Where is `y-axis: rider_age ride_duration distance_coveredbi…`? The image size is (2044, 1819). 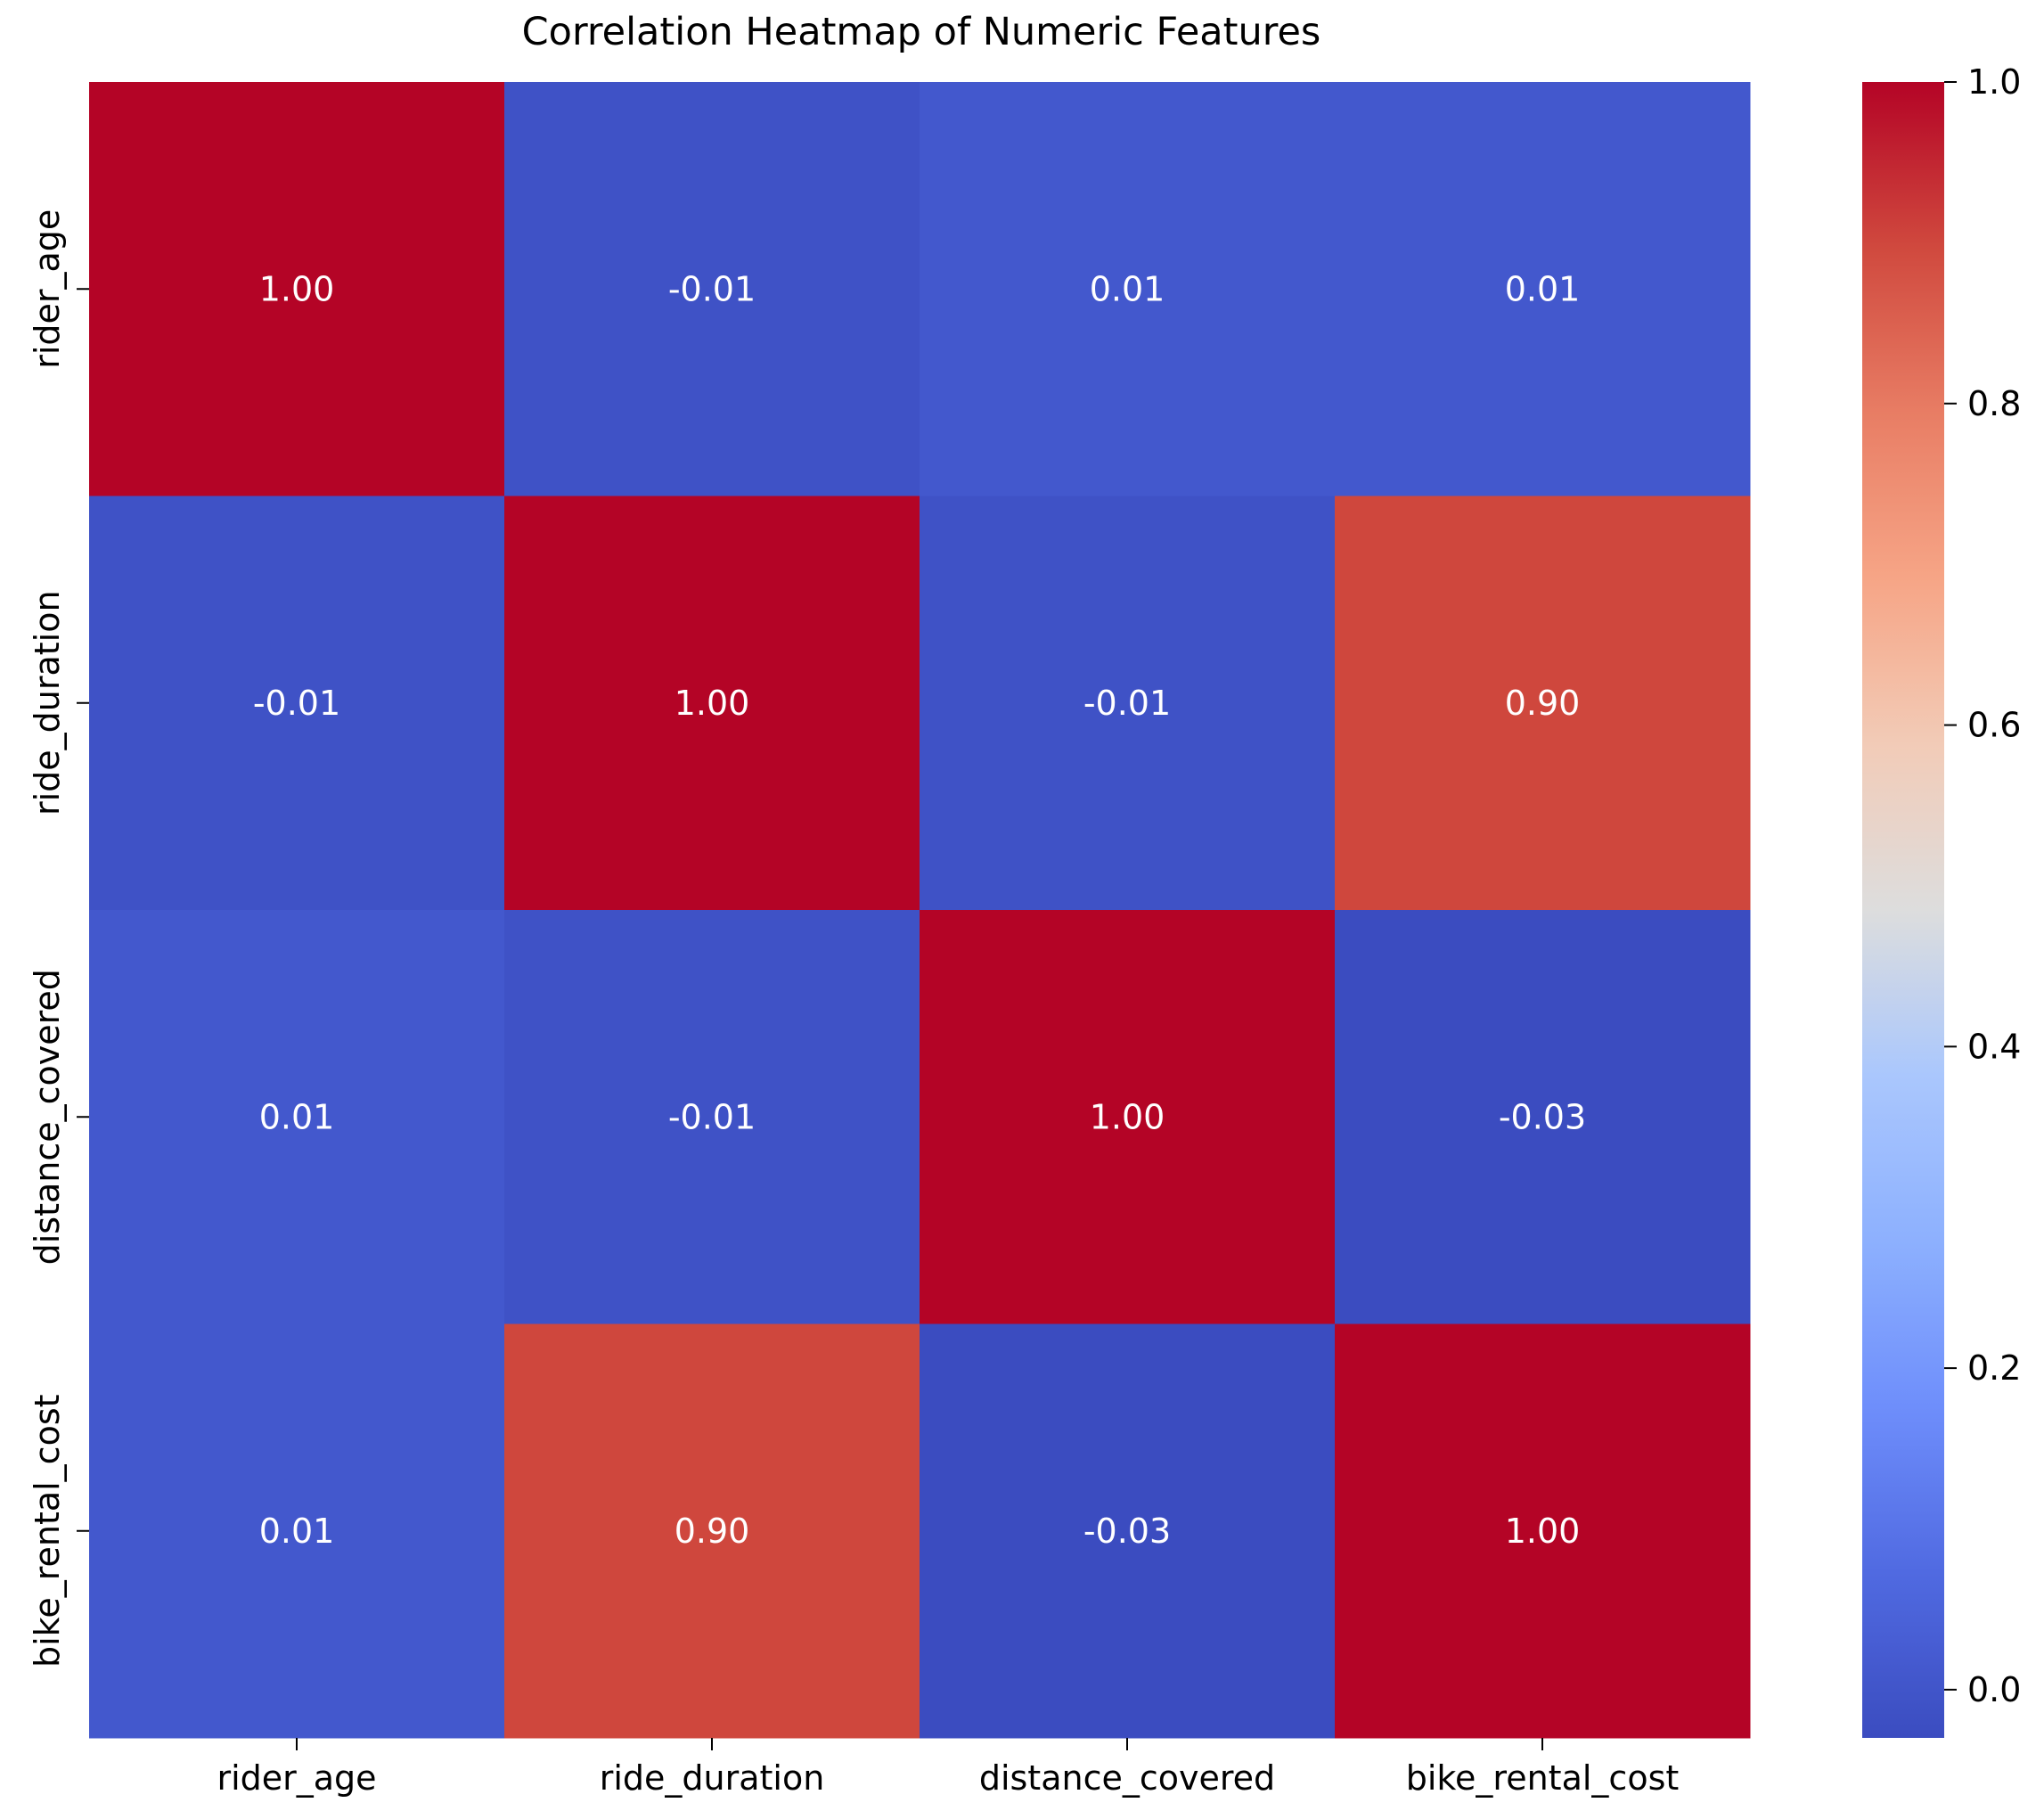 y-axis: rider_age ride_duration distance_coveredbi… is located at coordinates (58, 938).